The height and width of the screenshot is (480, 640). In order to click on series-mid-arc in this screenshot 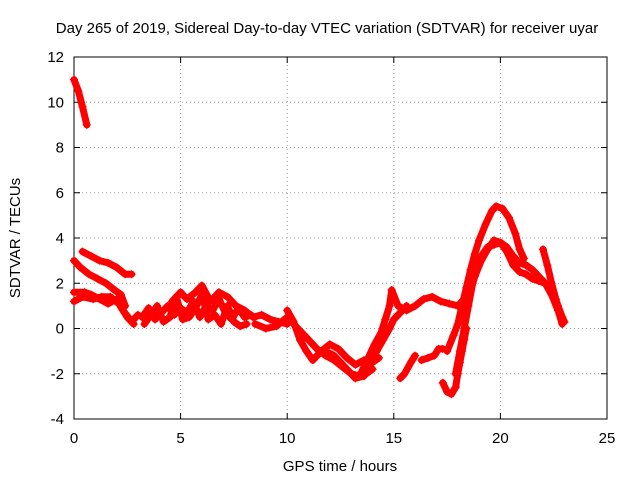, I will do `click(100, 283)`.